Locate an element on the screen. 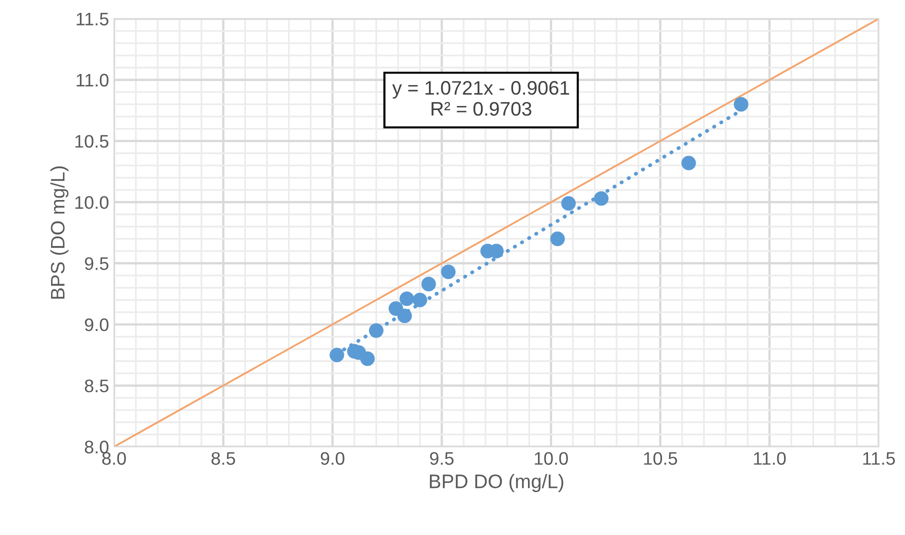 The image size is (905, 535). y-tick-label: 8.5 is located at coordinates (96, 386).